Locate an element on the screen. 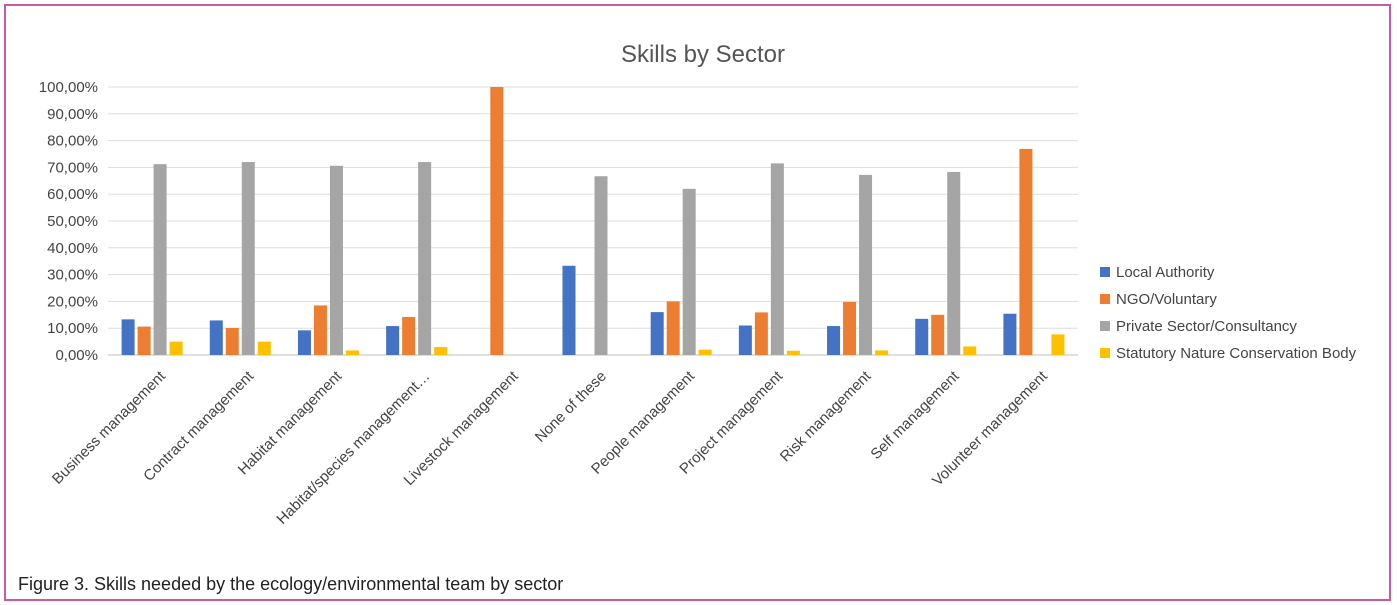 The width and height of the screenshot is (1397, 605). x-tick-label: Self management is located at coordinates (915, 415).